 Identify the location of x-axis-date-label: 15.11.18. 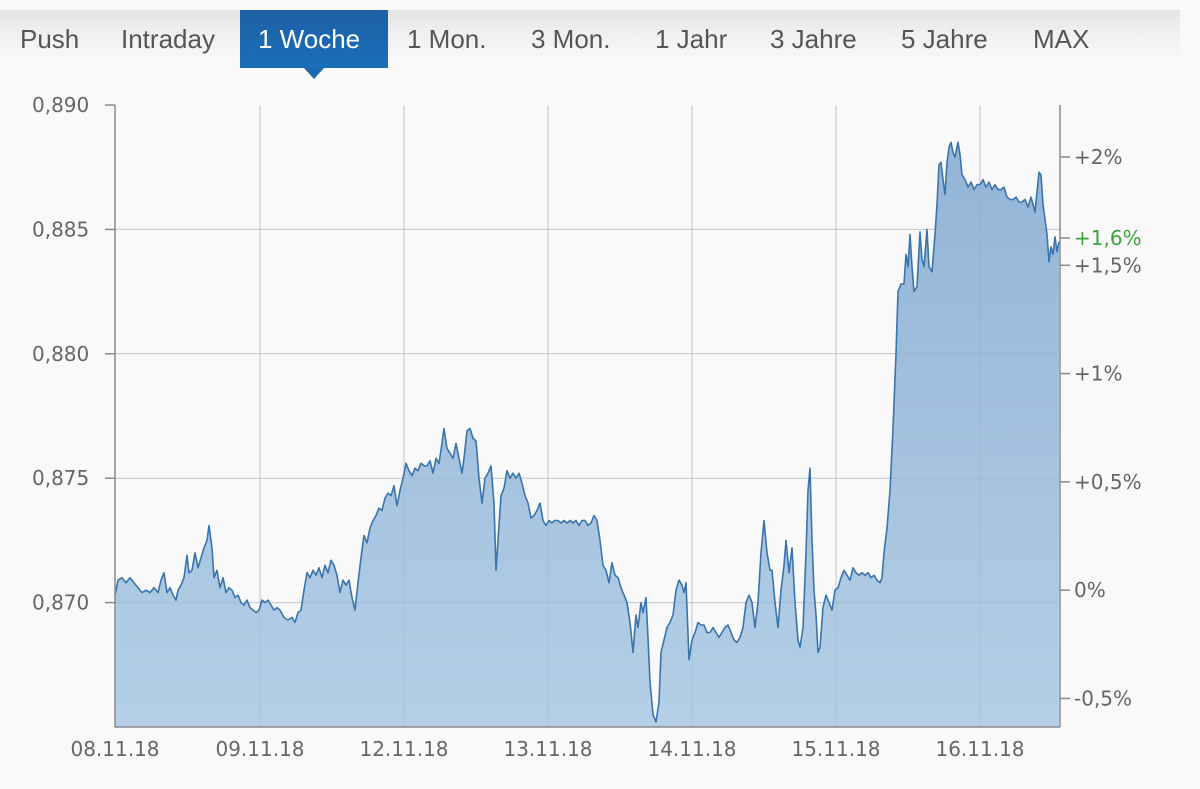
(835, 749).